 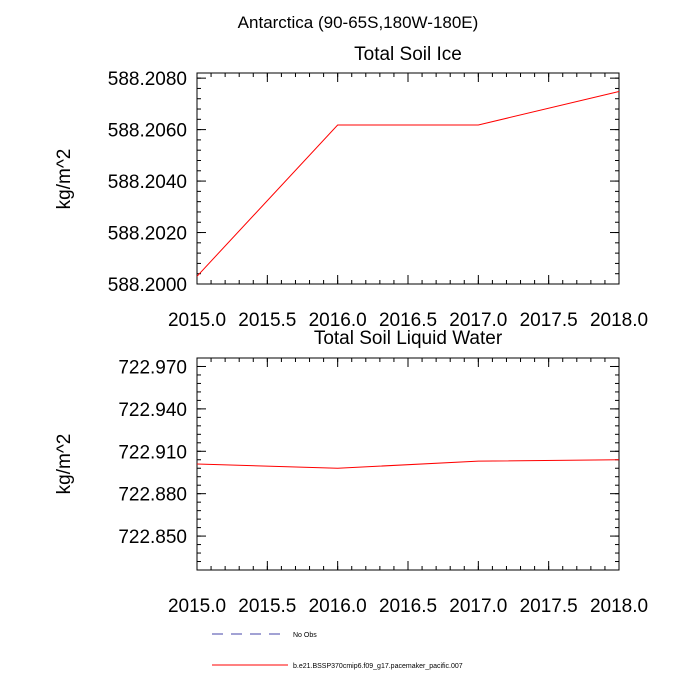 What do you see at coordinates (152, 495) in the screenshot?
I see `y-tick-label: 722.880` at bounding box center [152, 495].